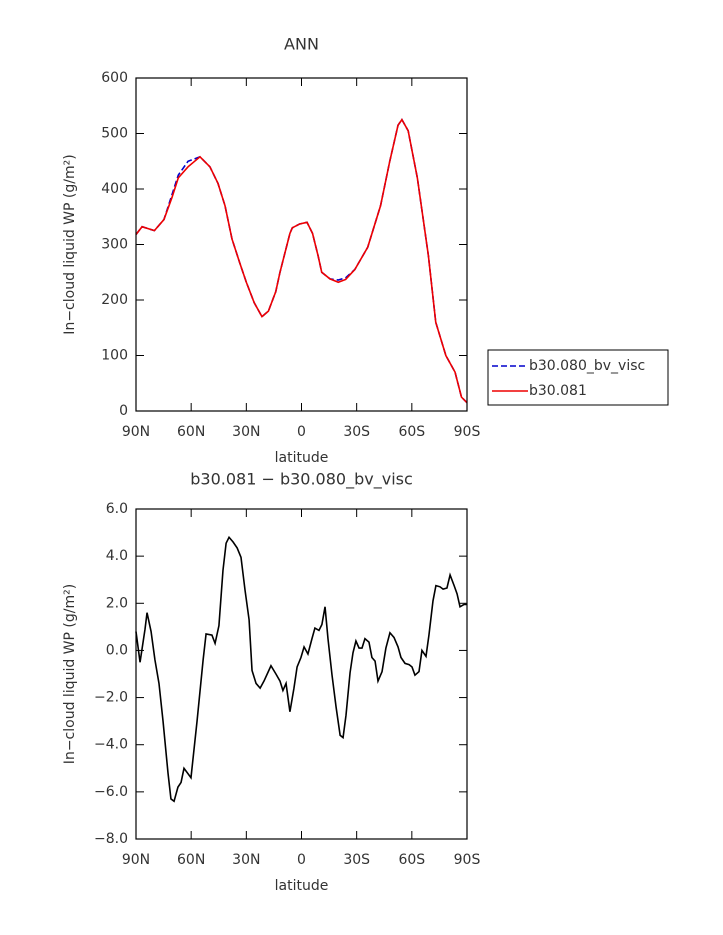 This screenshot has height=935, width=723. What do you see at coordinates (301, 44) in the screenshot?
I see `chart-title: ANN` at bounding box center [301, 44].